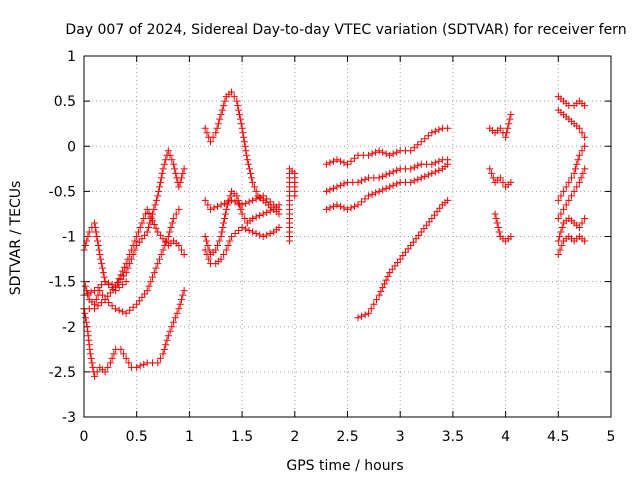 The image size is (640, 480). I want to click on x-tick-label: 3.5, so click(453, 437).